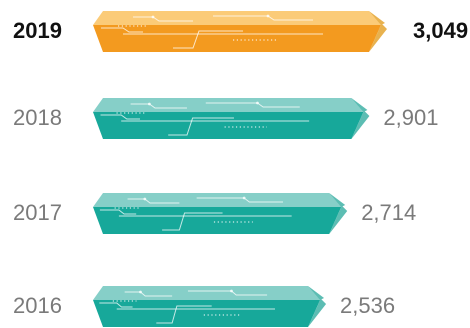 The height and width of the screenshot is (328, 470). What do you see at coordinates (410, 117) in the screenshot?
I see `value-label-2018: 2,901` at bounding box center [410, 117].